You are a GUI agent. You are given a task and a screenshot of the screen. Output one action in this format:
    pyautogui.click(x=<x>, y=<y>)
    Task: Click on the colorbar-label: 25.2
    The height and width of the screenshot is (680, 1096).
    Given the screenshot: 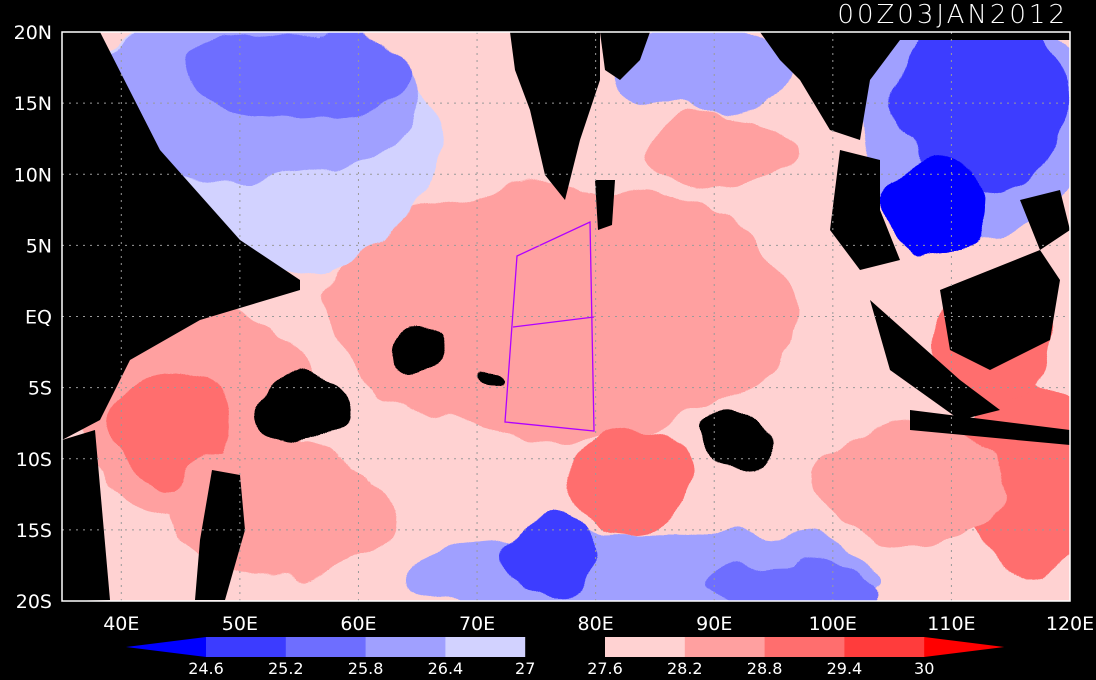 What is the action you would take?
    pyautogui.click(x=286, y=668)
    